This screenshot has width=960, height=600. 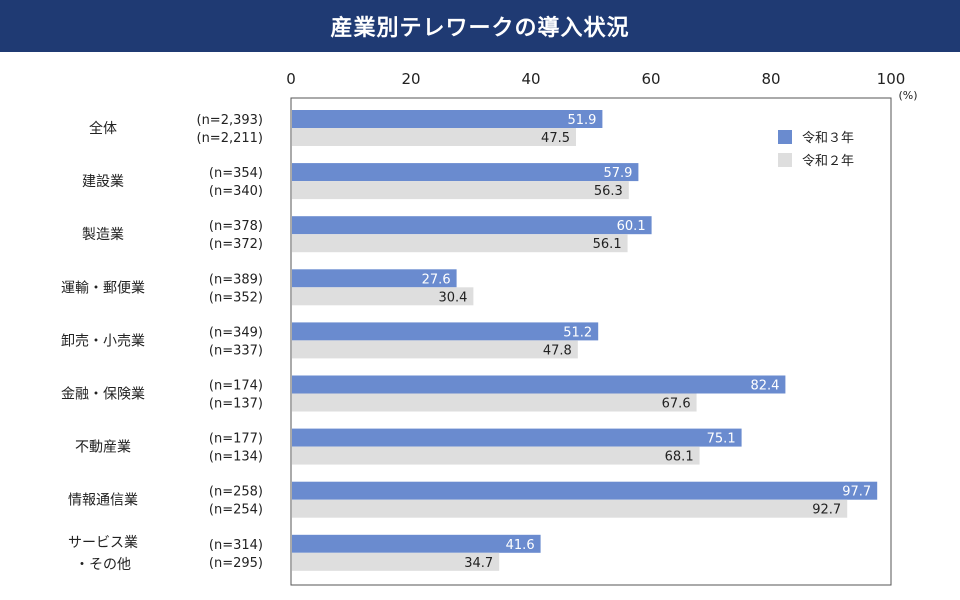 What do you see at coordinates (676, 404) in the screenshot?
I see `bar-value-label: 67.6` at bounding box center [676, 404].